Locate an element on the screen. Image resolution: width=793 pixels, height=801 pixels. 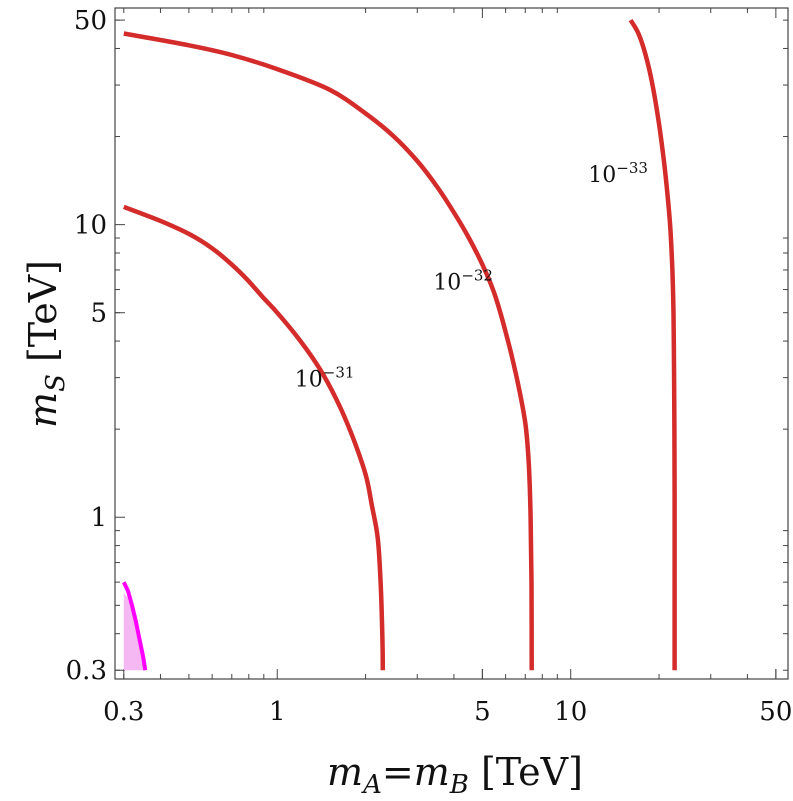
x-axis-label: mA=mB [TeV] is located at coordinates (455, 775).